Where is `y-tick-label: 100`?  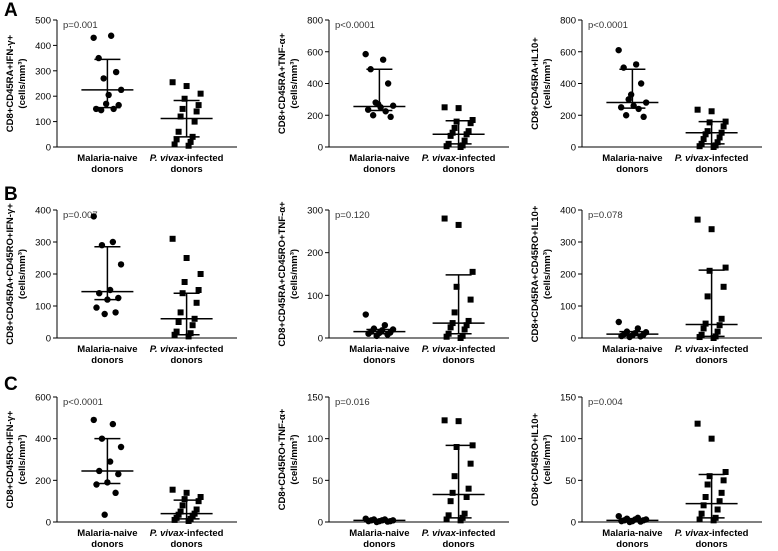
y-tick-label: 100 is located at coordinates (568, 439).